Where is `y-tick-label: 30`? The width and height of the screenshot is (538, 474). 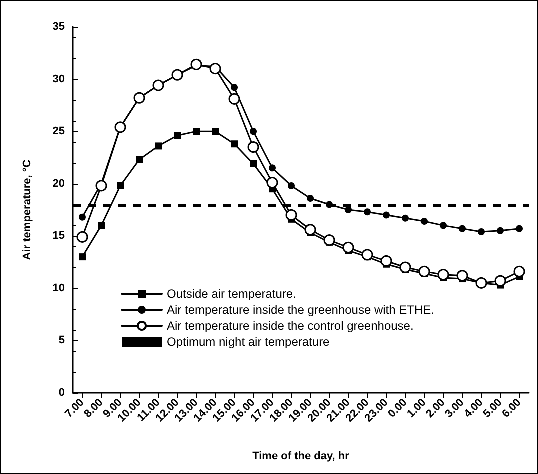
y-tick-label: 30 is located at coordinates (58, 79).